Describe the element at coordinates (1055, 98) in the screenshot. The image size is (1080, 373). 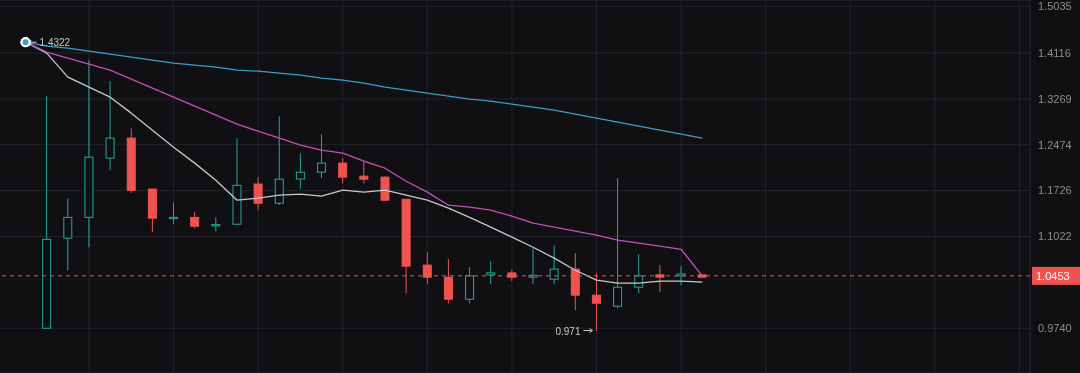
I see `y-tick-label: 1.3269` at that location.